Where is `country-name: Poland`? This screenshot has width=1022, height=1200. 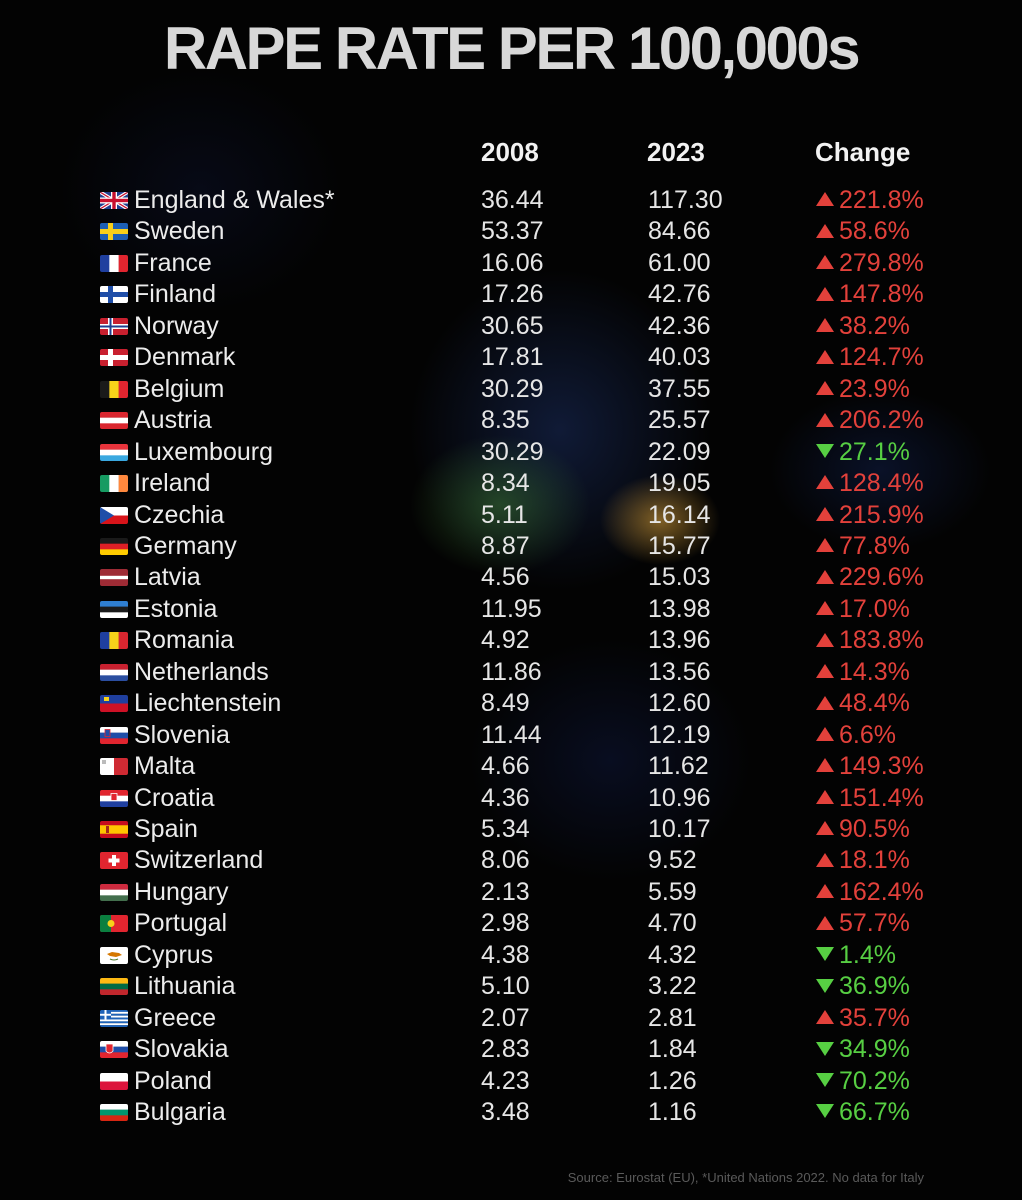 country-name: Poland is located at coordinates (173, 1080).